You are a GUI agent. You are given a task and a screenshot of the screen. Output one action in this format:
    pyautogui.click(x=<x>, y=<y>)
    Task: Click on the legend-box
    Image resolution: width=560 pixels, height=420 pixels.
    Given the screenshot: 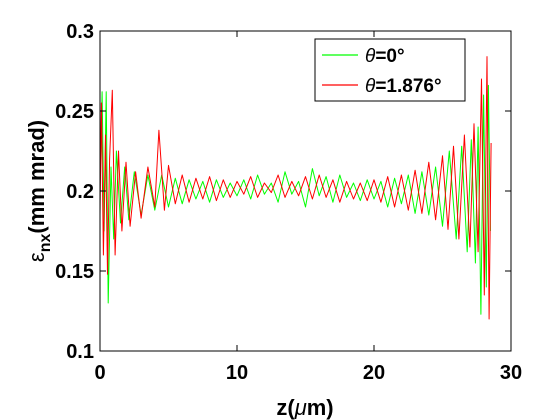 What is the action you would take?
    pyautogui.click(x=390, y=70)
    